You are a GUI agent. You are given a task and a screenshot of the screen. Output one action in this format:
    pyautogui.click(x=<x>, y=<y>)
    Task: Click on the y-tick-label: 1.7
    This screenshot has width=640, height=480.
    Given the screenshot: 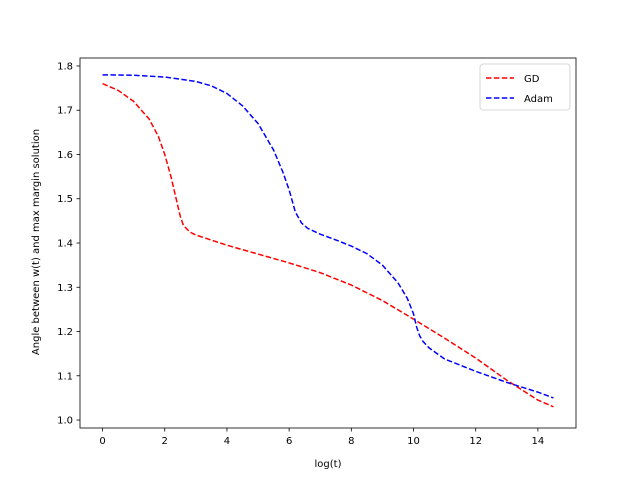 What is the action you would take?
    pyautogui.click(x=65, y=111)
    